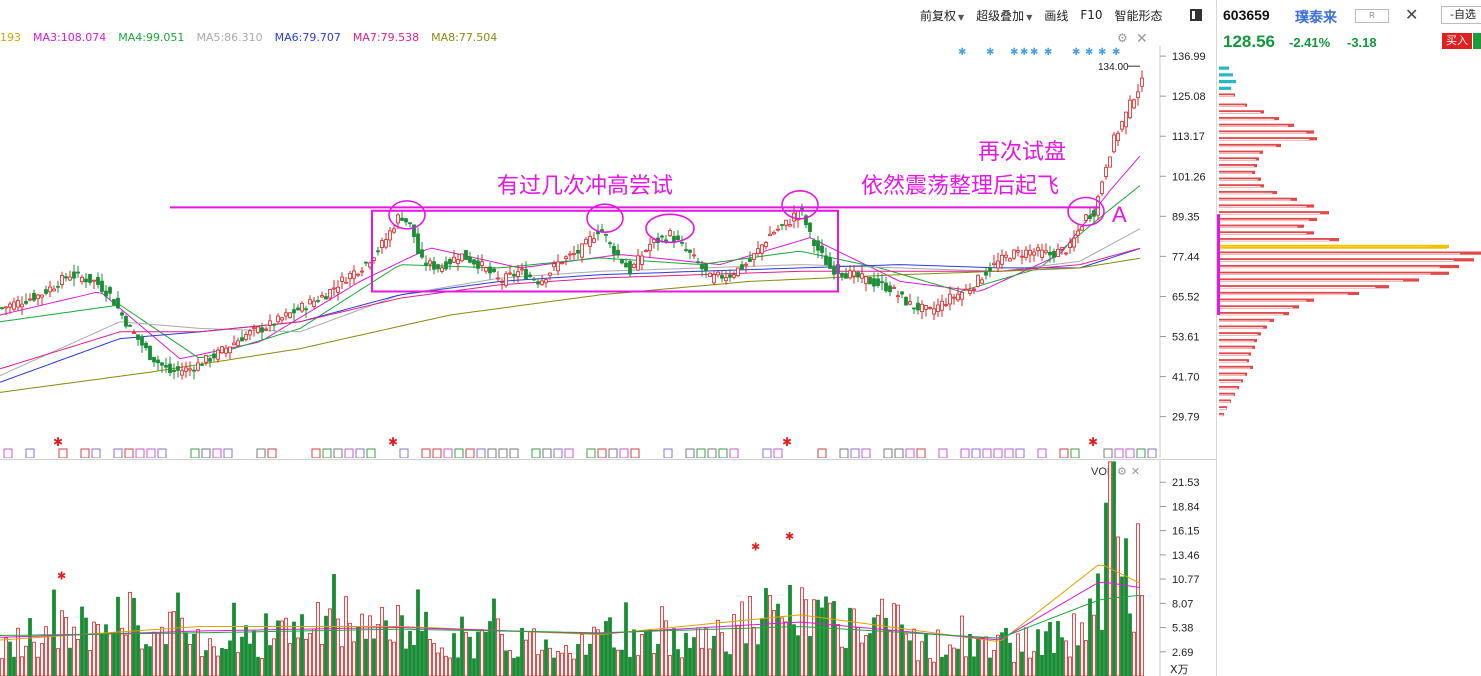 The height and width of the screenshot is (676, 1481). Describe the element at coordinates (1189, 177) in the screenshot. I see `price-tick-label: 101.26` at that location.